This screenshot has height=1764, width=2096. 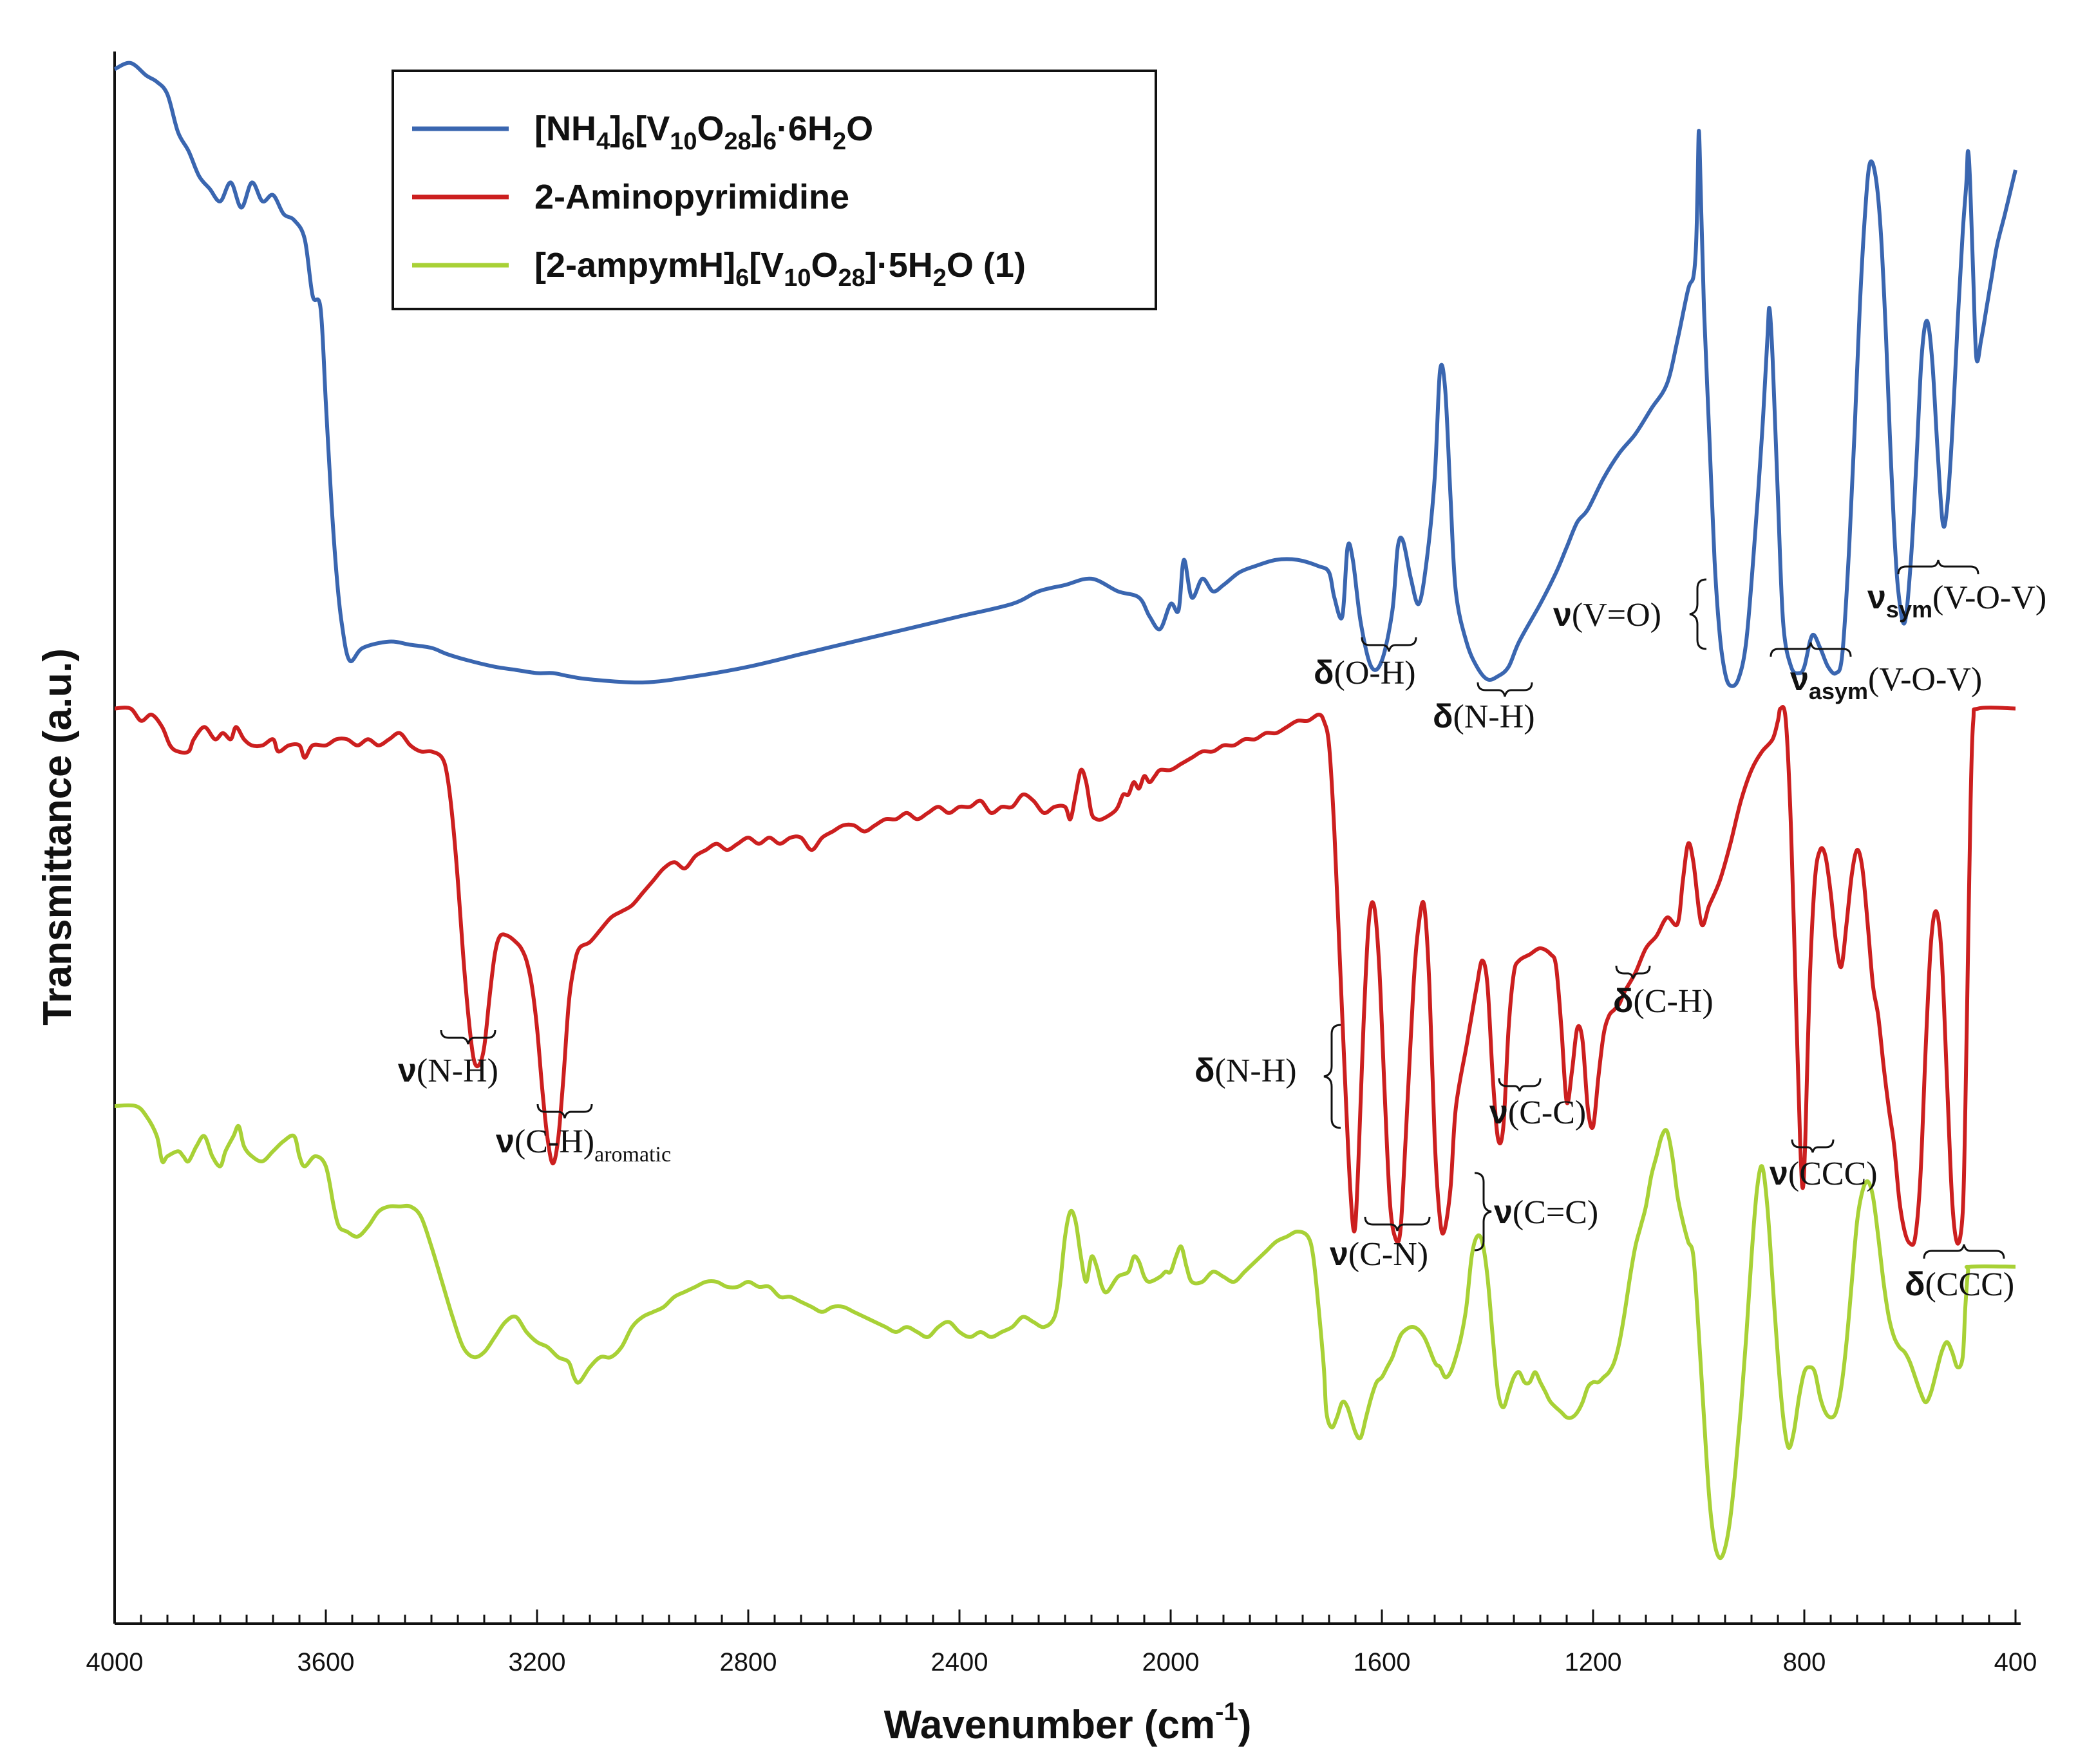 What do you see at coordinates (748, 1662) in the screenshot?
I see `x-tick-label: 2800` at bounding box center [748, 1662].